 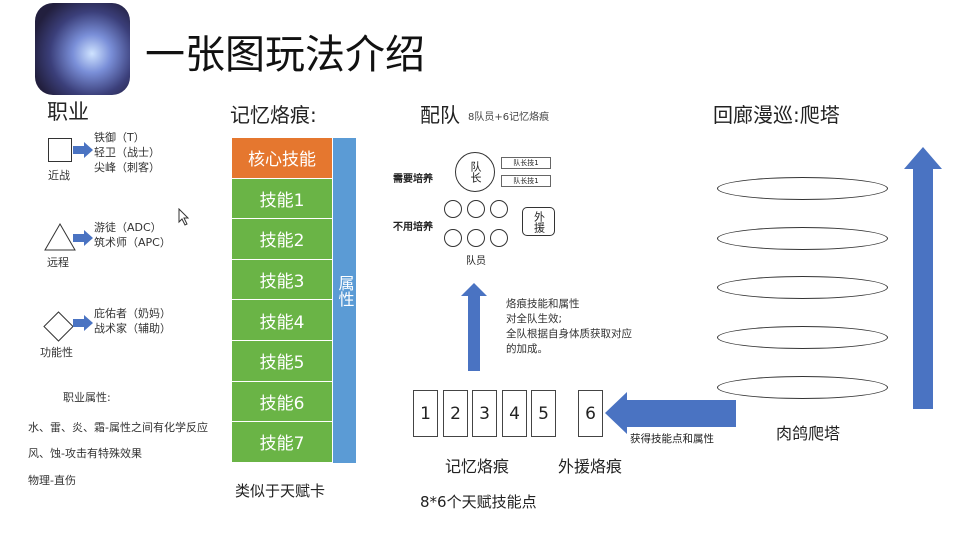 What do you see at coordinates (282, 320) in the screenshot?
I see `skill-block: 技能4` at bounding box center [282, 320].